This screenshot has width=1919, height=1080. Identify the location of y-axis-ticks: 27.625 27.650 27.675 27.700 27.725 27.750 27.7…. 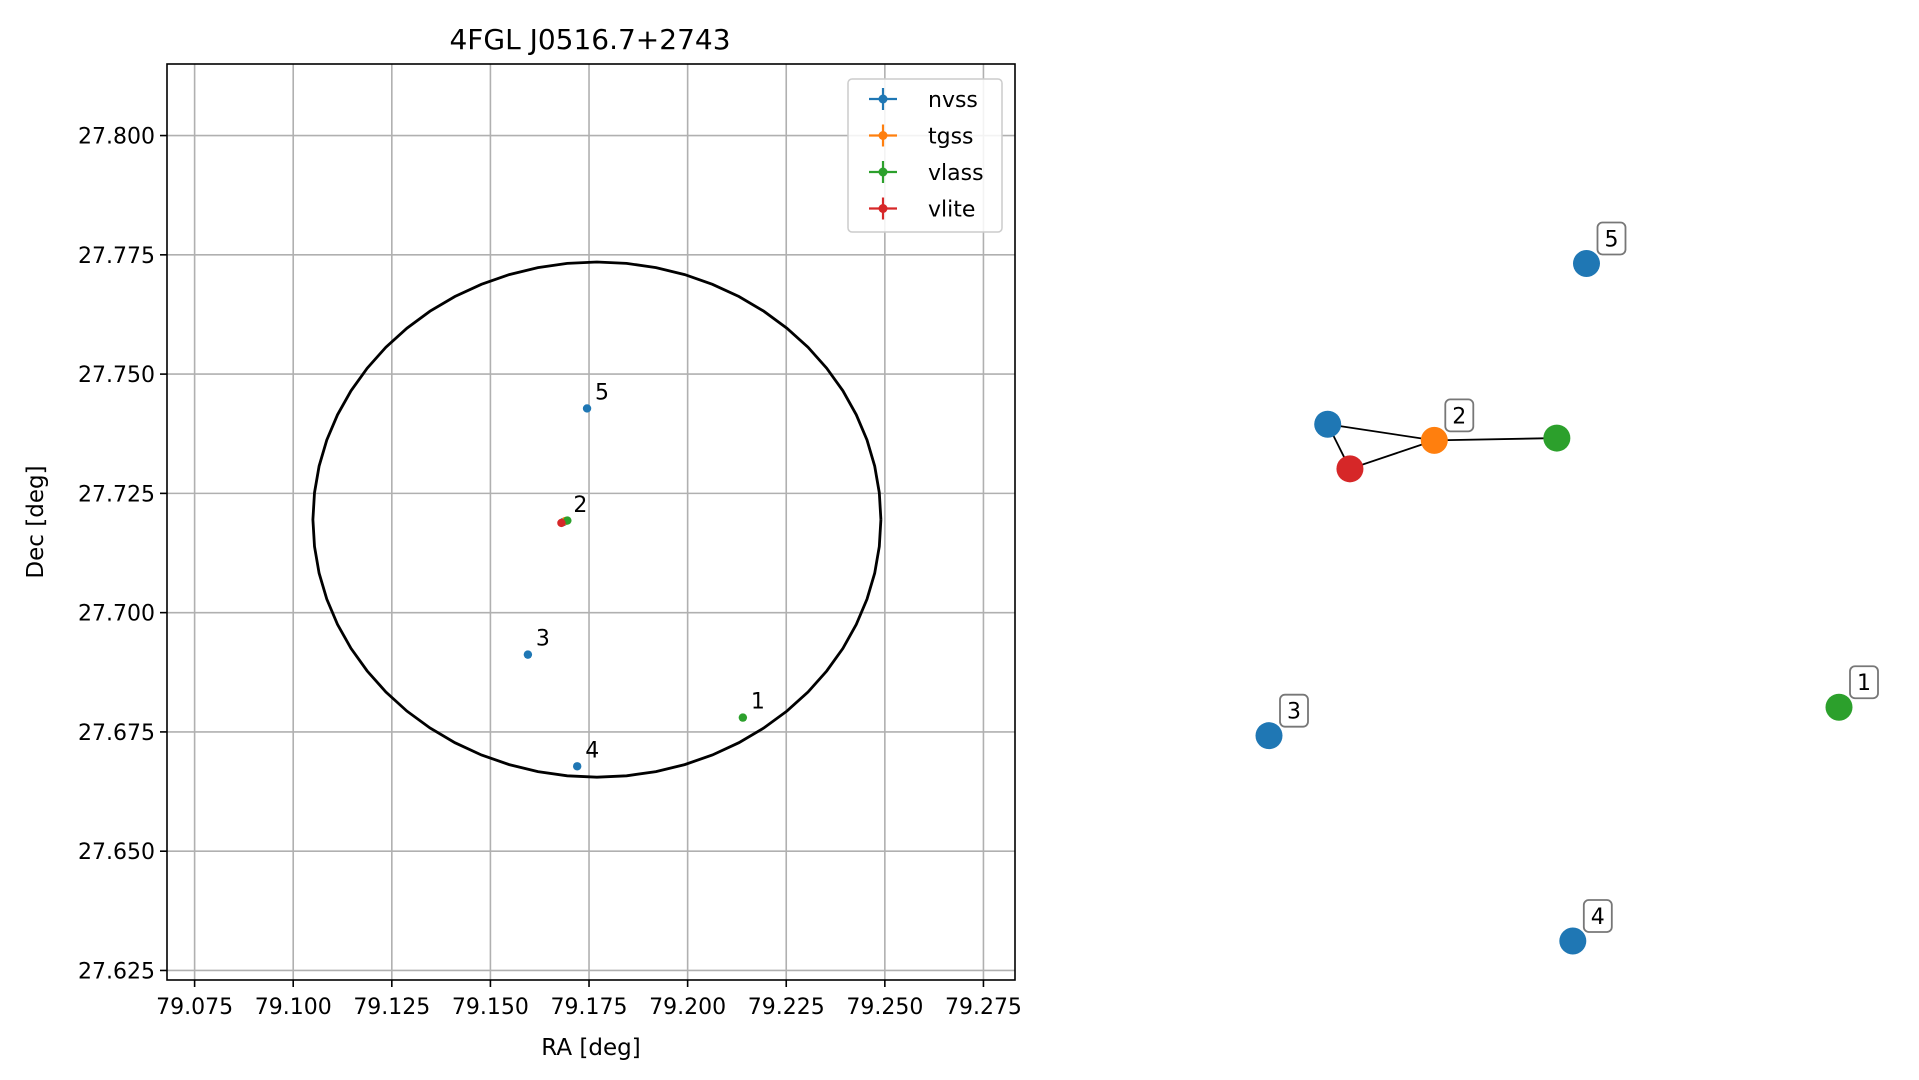
(122, 554).